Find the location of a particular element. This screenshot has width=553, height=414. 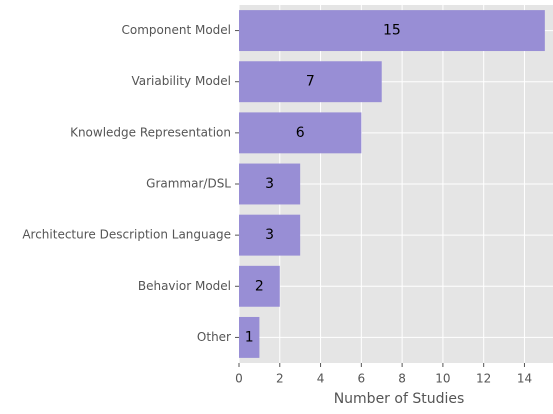

y-tick-label: Component Model is located at coordinates (176, 30).